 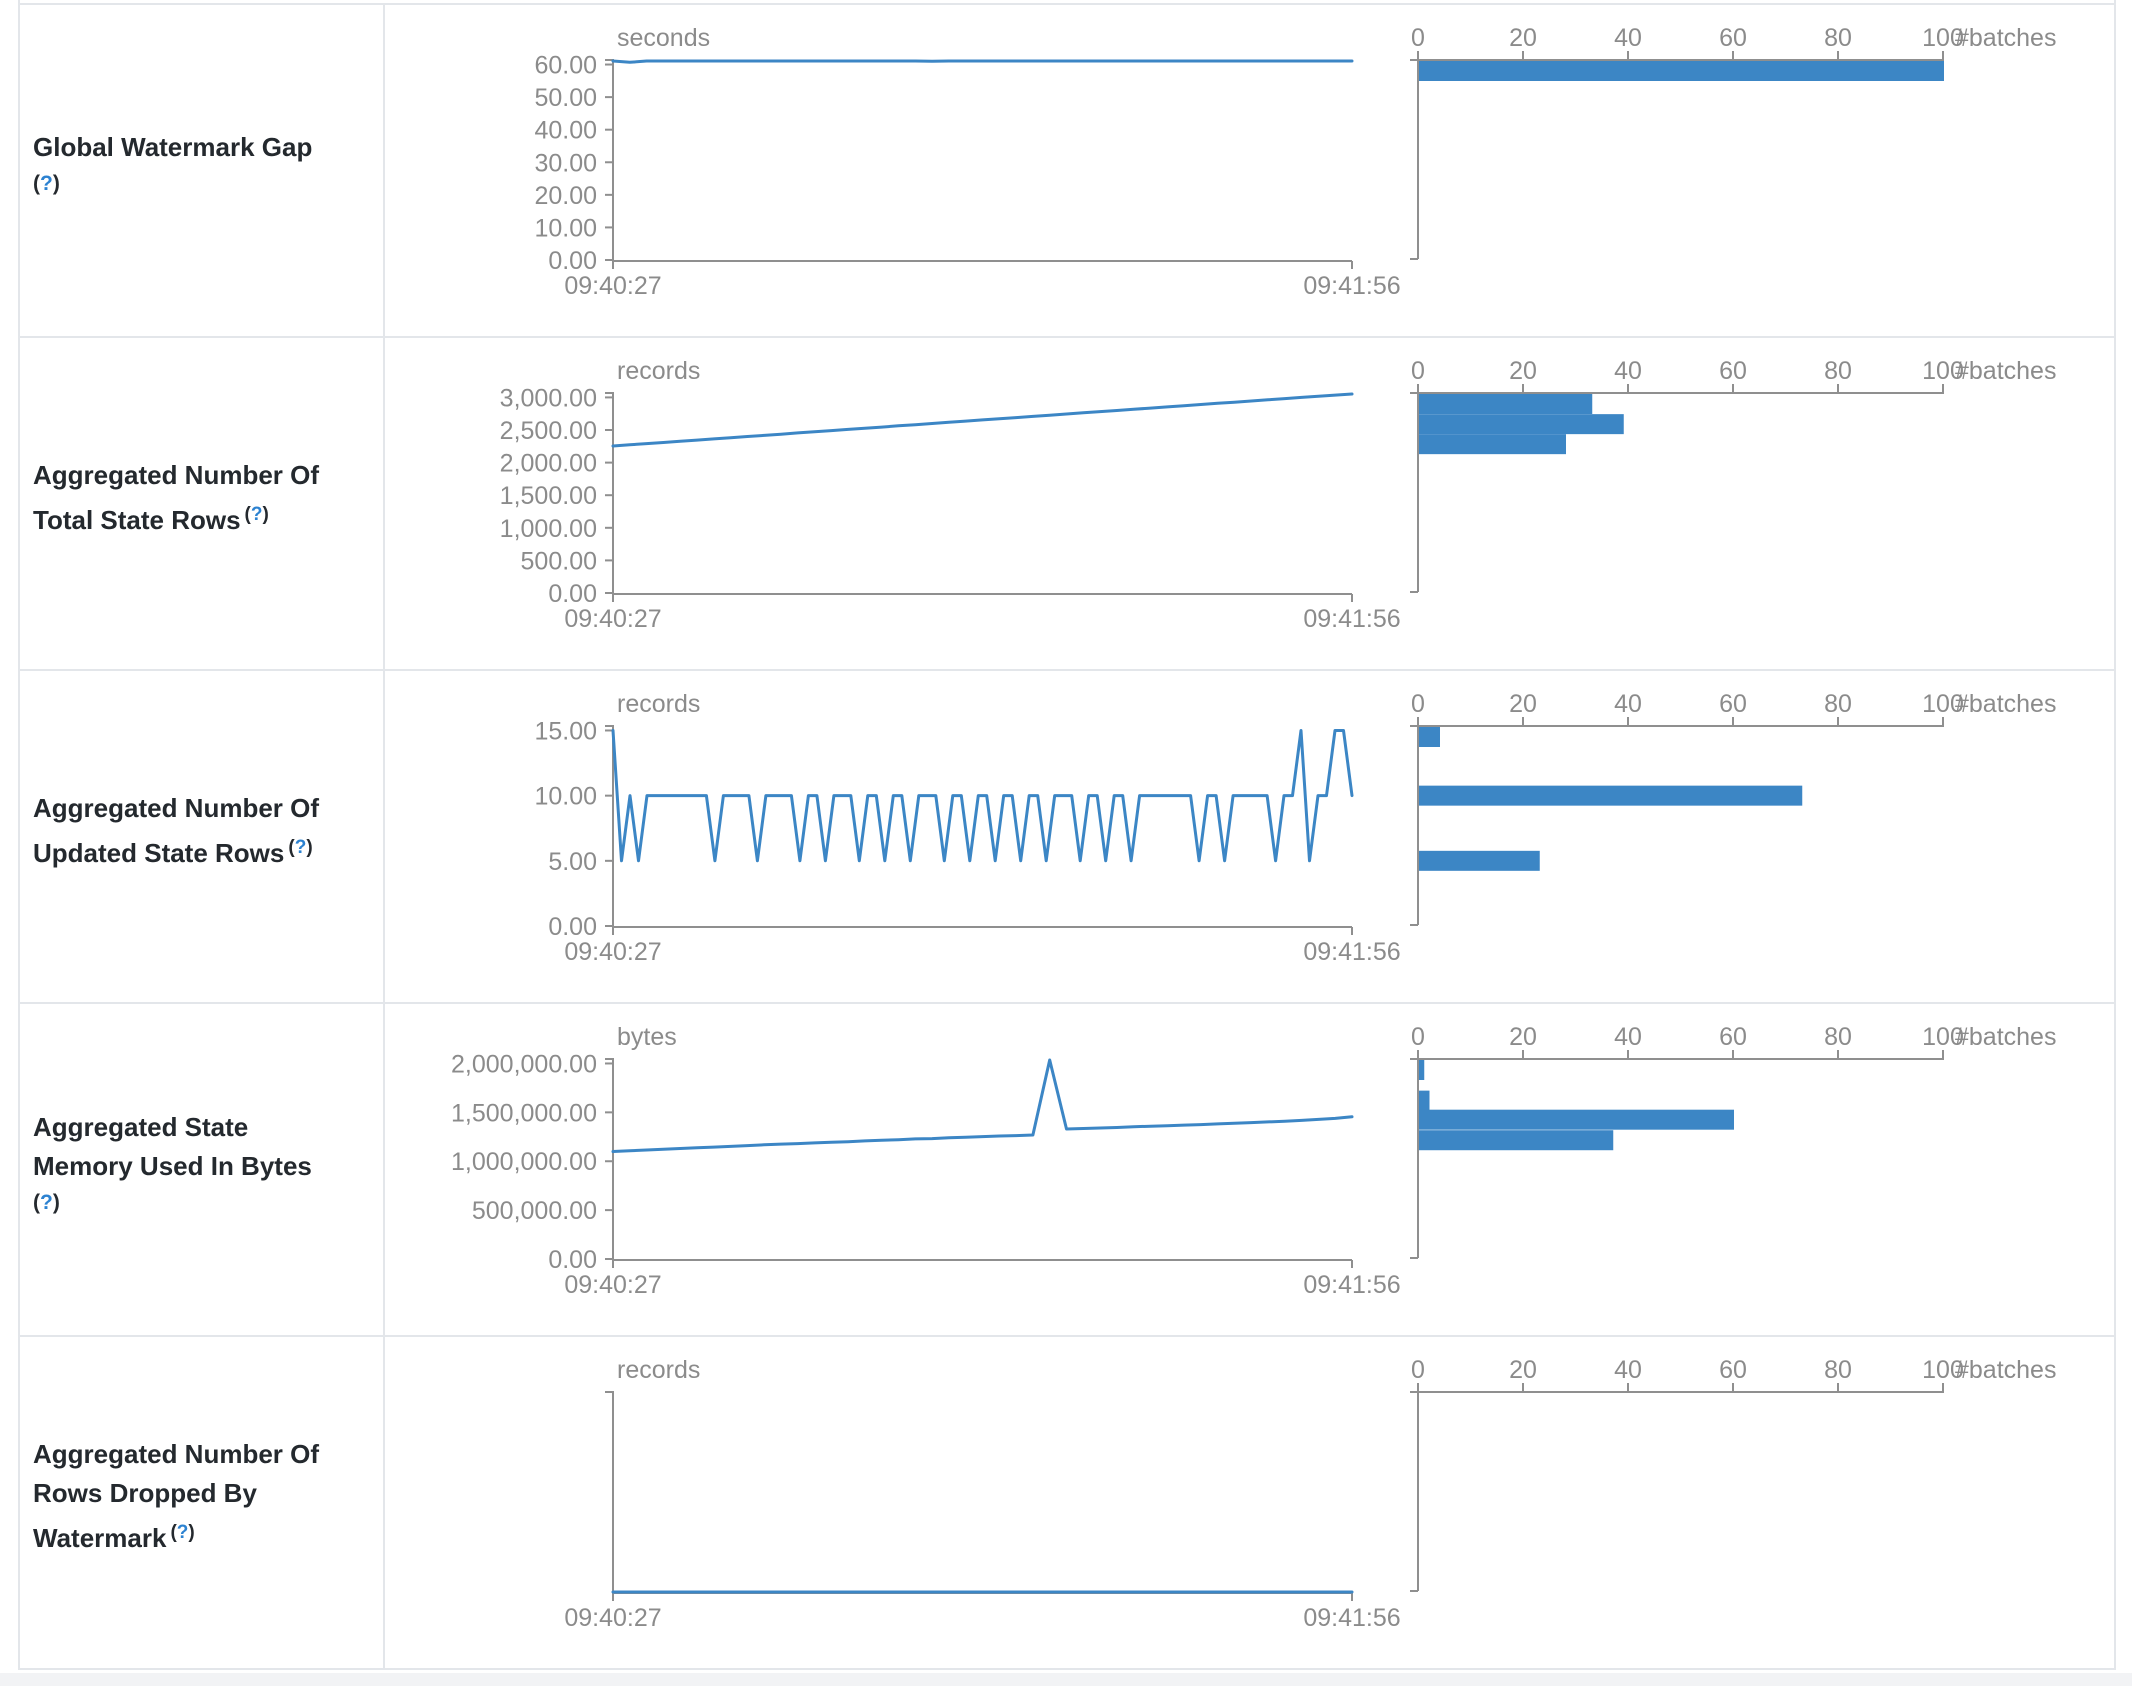 I want to click on metric-label-cell: Global Watermark Gap (?), so click(x=202, y=170).